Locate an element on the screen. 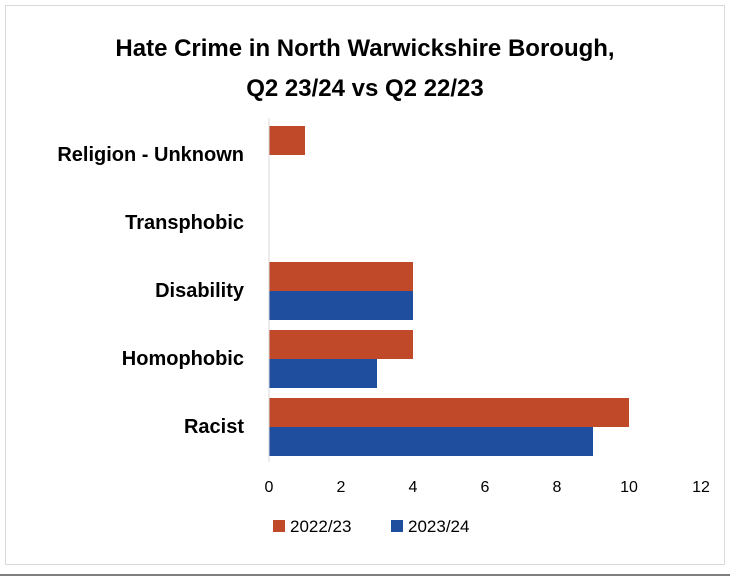  x-tick-label-0: 0 is located at coordinates (269, 487).